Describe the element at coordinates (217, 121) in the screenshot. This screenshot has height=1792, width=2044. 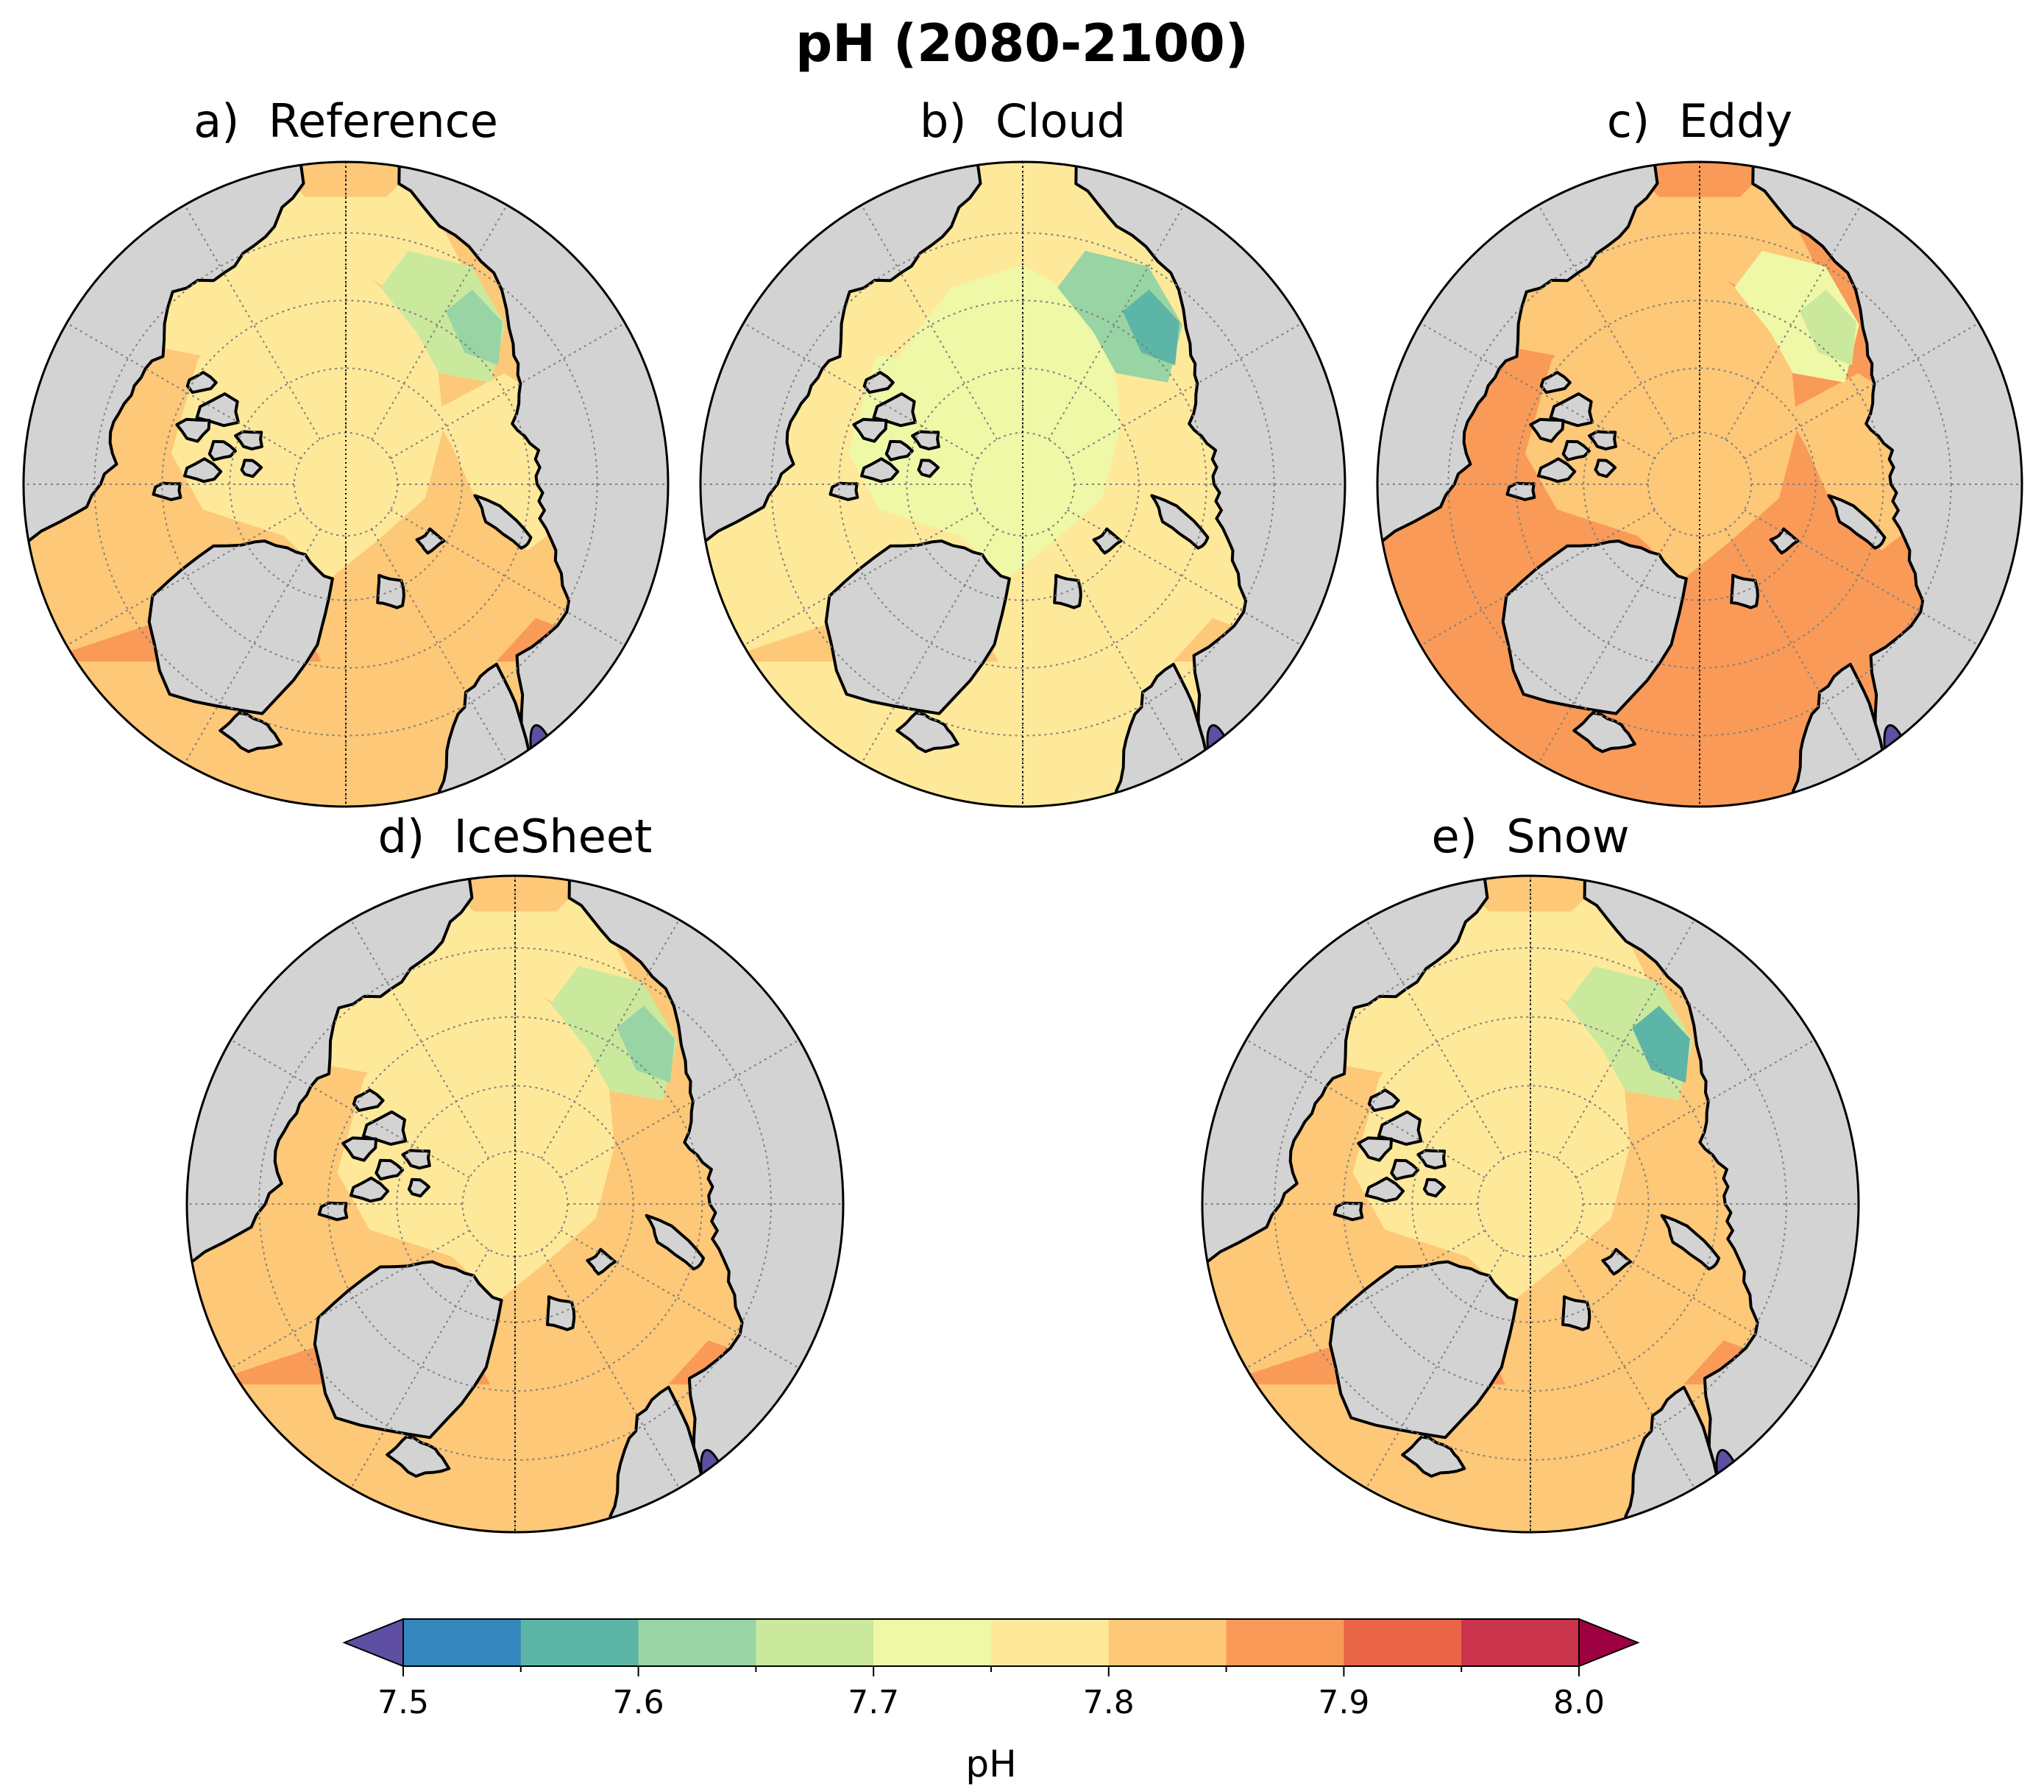
I see `panel-label-a: a)` at that location.